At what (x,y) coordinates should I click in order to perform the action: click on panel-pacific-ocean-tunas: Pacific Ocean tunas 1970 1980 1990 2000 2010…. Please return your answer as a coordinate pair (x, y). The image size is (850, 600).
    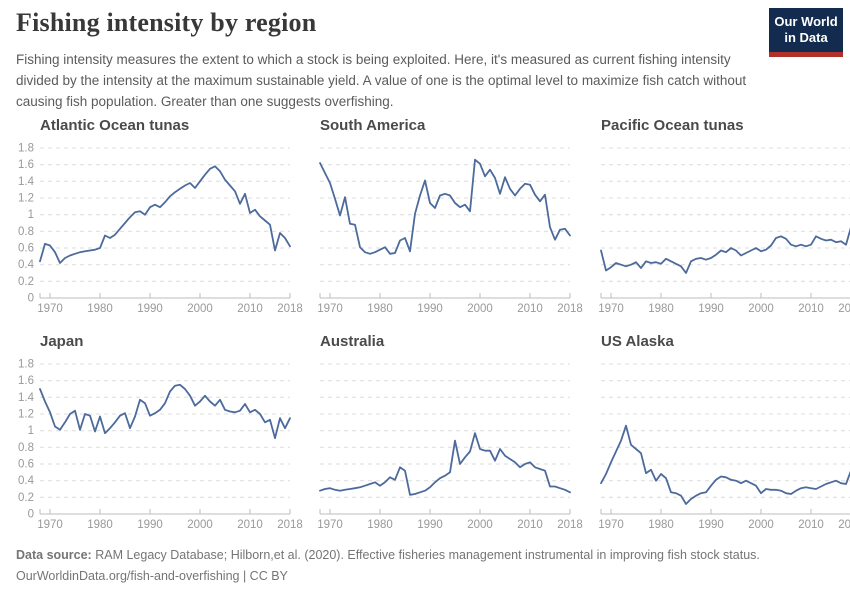
    Looking at the image, I should click on (724, 216).